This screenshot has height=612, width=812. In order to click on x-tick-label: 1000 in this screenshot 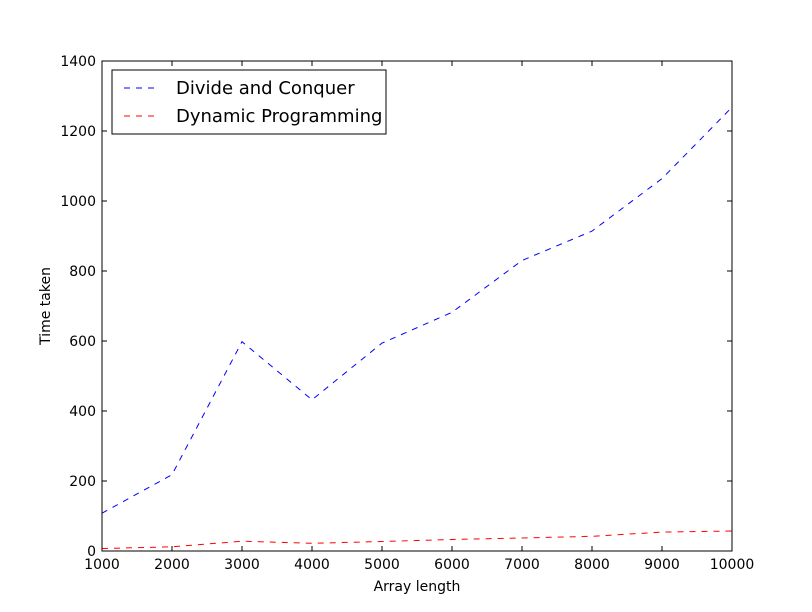, I will do `click(102, 565)`.